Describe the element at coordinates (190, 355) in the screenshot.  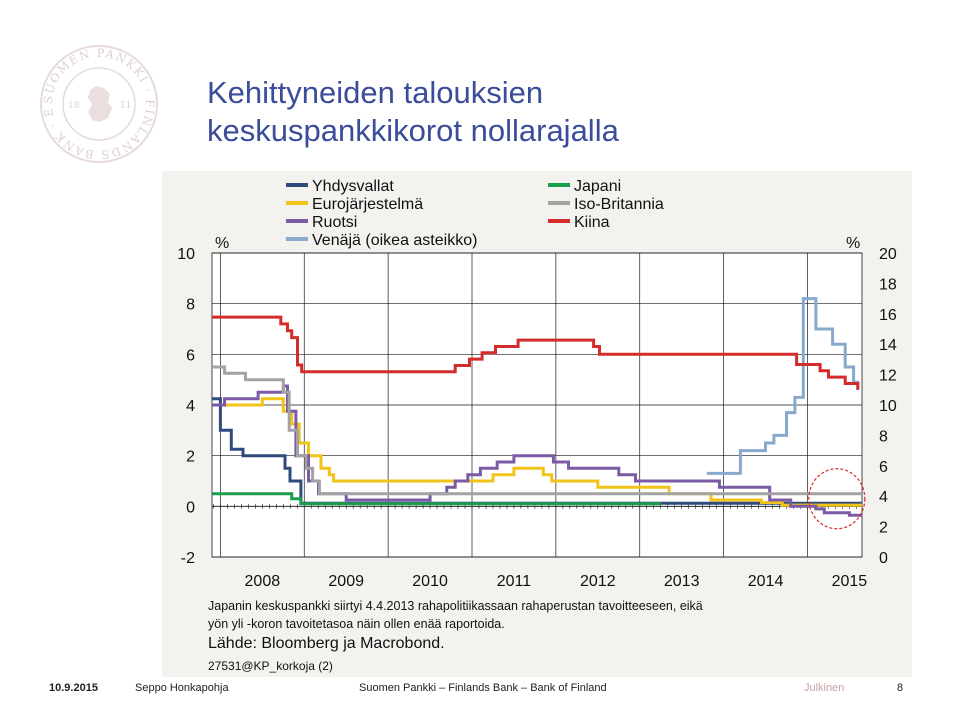
I see `left-tick-label: 6` at that location.